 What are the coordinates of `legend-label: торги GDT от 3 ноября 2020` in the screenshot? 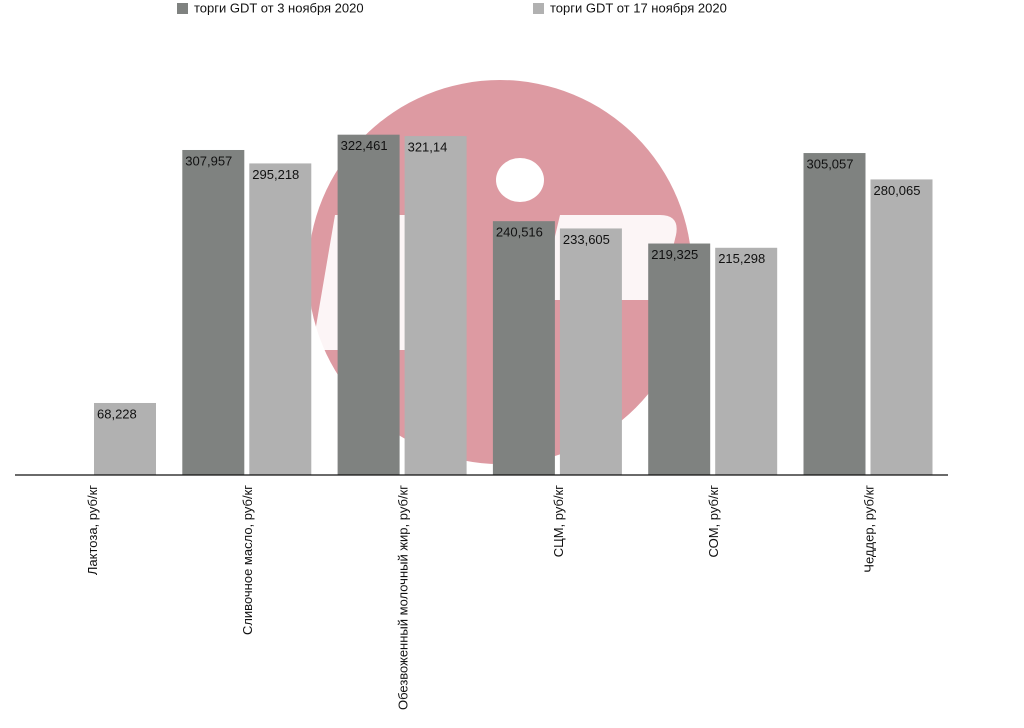 It's located at (279, 7).